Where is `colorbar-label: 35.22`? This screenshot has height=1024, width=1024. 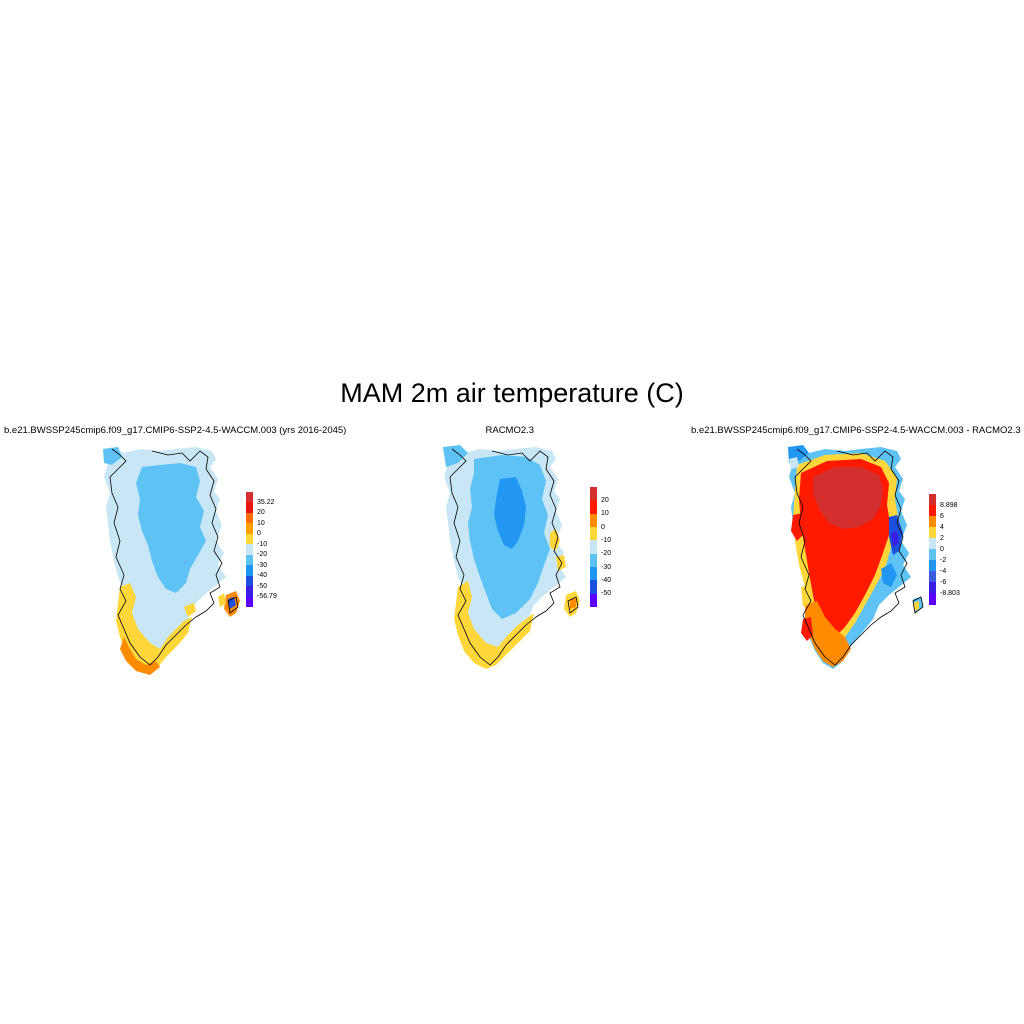 colorbar-label: 35.22 is located at coordinates (266, 502).